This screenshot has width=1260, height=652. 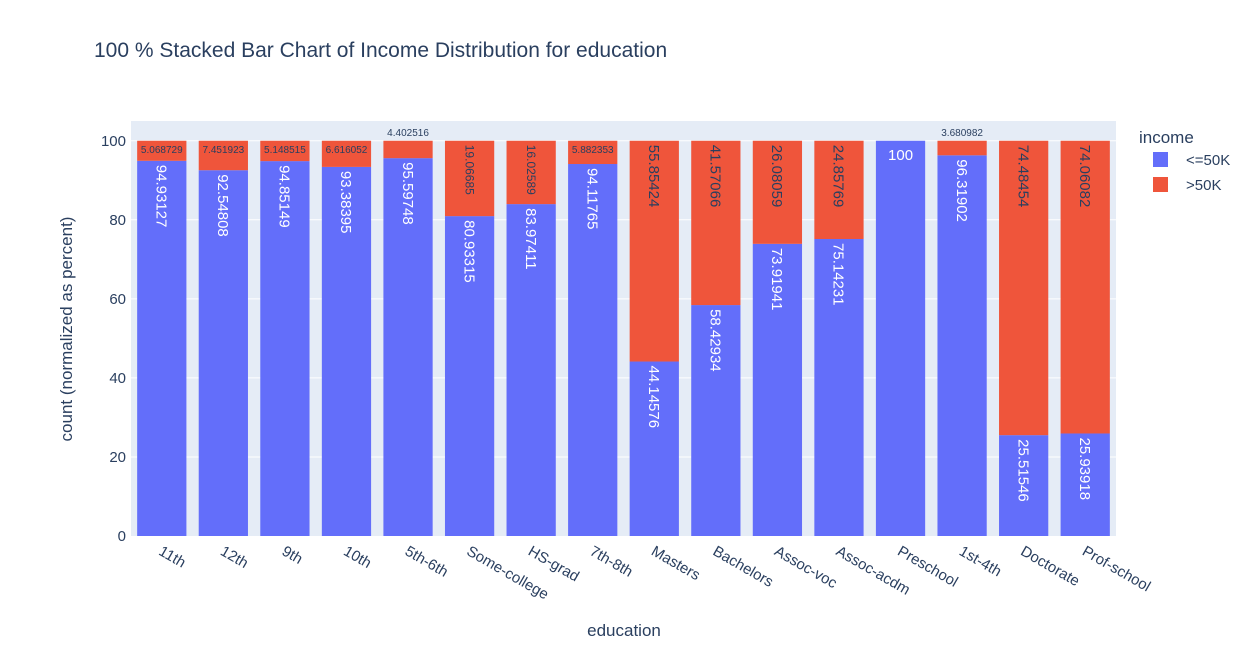 What do you see at coordinates (1208, 160) in the screenshot?
I see `legend-label: <=50K` at bounding box center [1208, 160].